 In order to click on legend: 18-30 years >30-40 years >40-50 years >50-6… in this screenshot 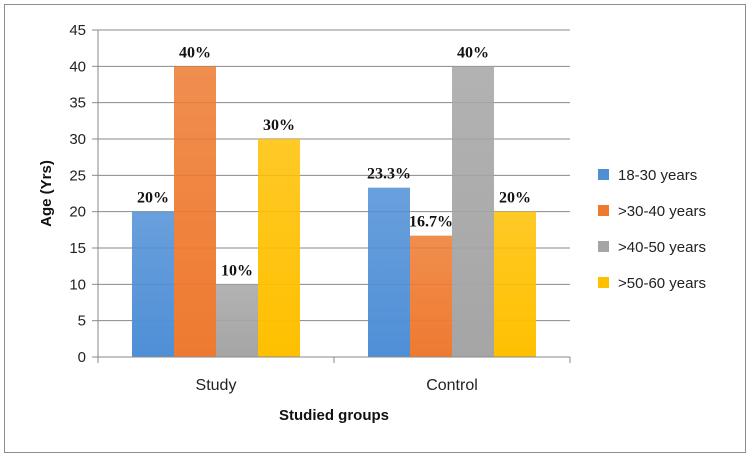, I will do `click(652, 229)`.